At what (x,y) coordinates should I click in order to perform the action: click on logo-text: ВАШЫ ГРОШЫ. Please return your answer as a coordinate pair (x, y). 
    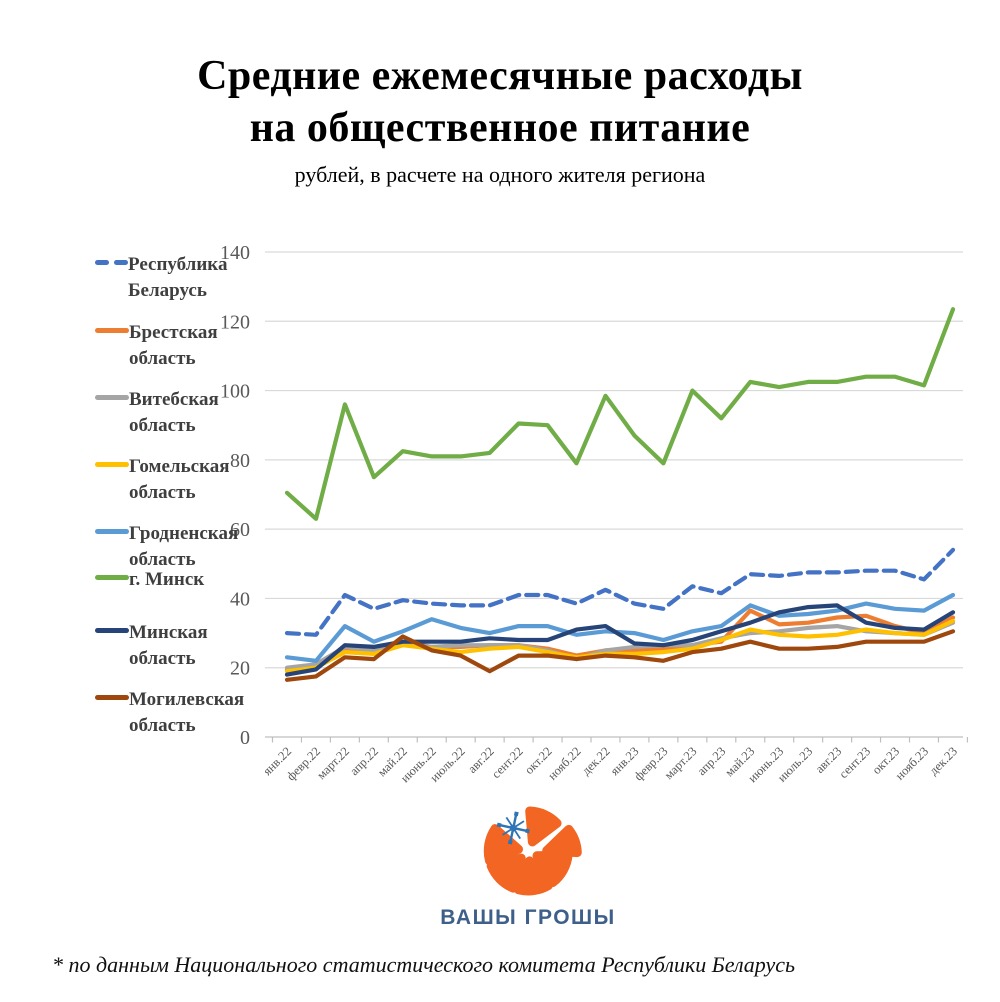
    Looking at the image, I should click on (528, 917).